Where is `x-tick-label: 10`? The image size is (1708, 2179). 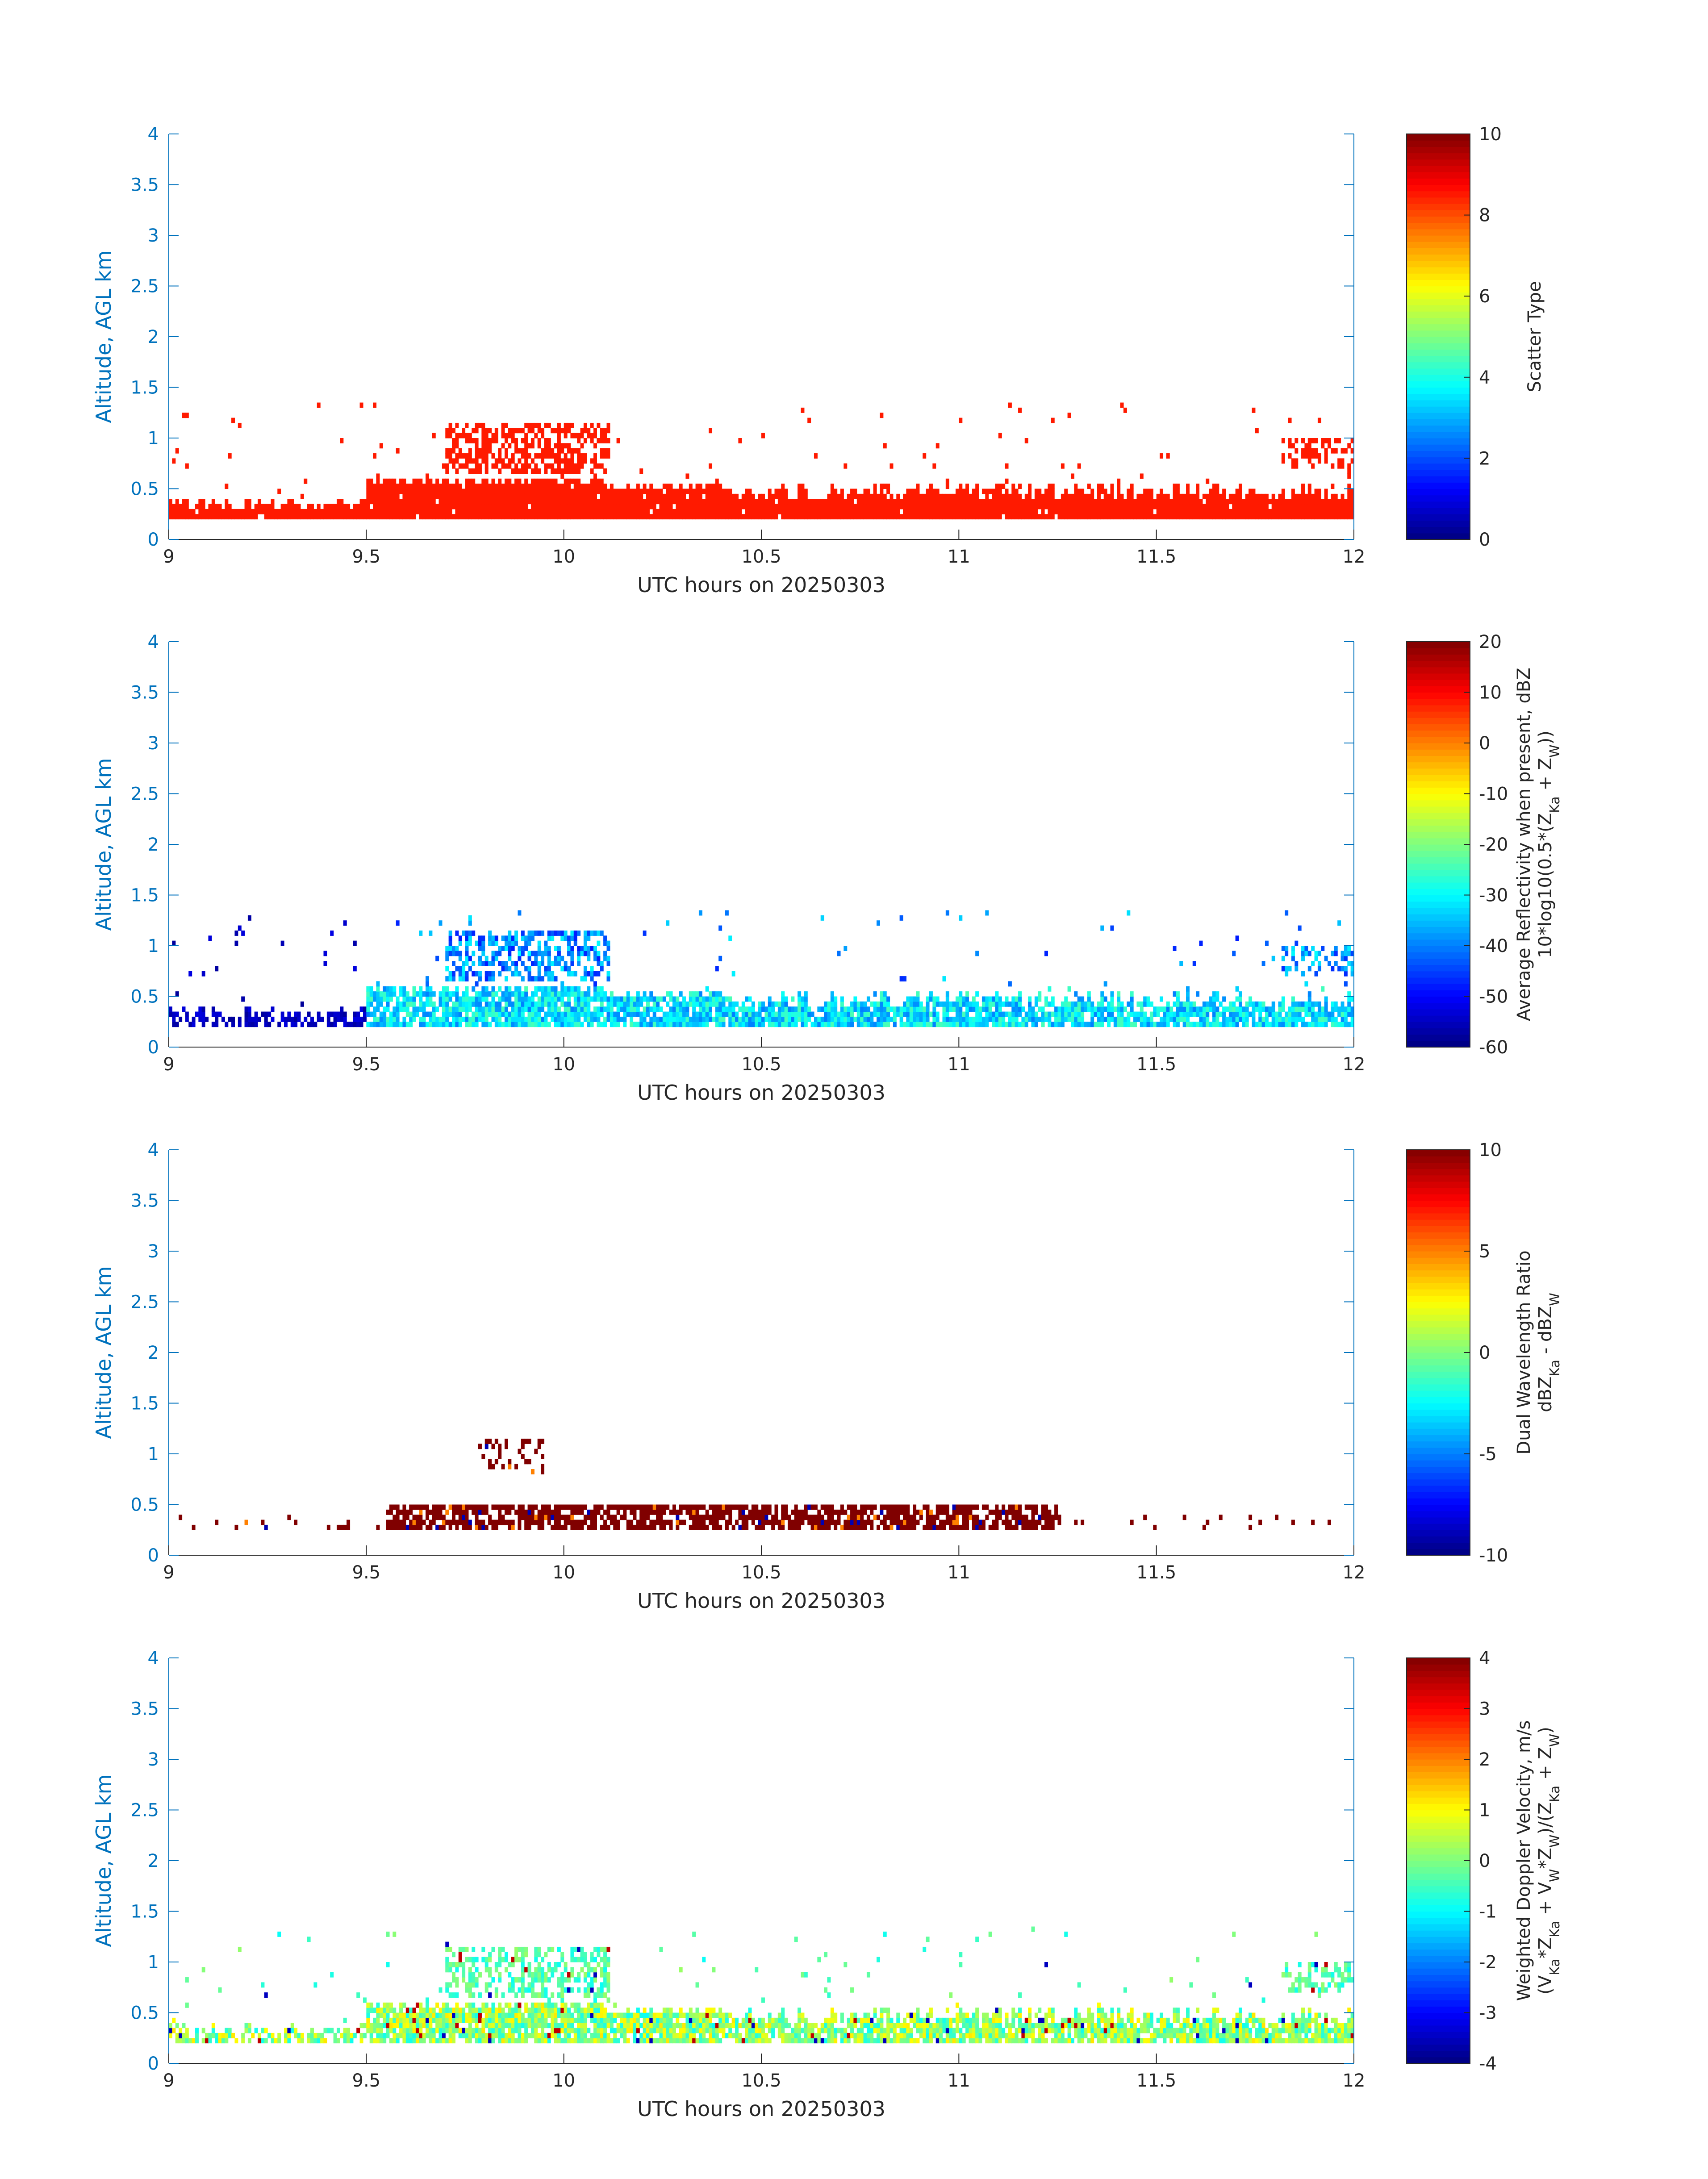 x-tick-label: 10 is located at coordinates (563, 557).